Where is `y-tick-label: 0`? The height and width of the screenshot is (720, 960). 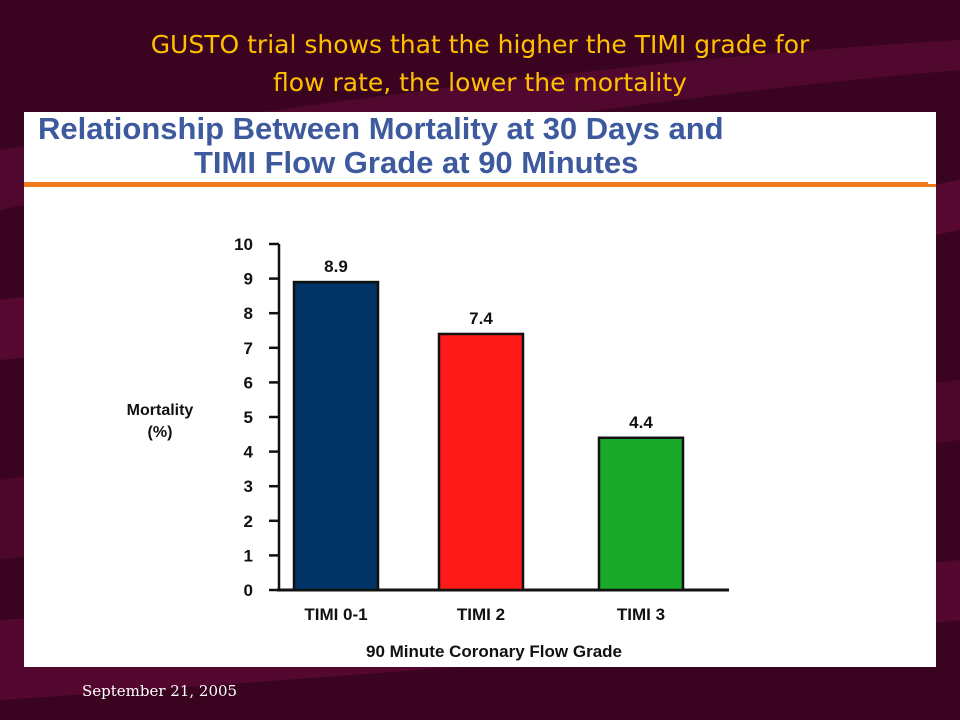
y-tick-label: 0 is located at coordinates (248, 590).